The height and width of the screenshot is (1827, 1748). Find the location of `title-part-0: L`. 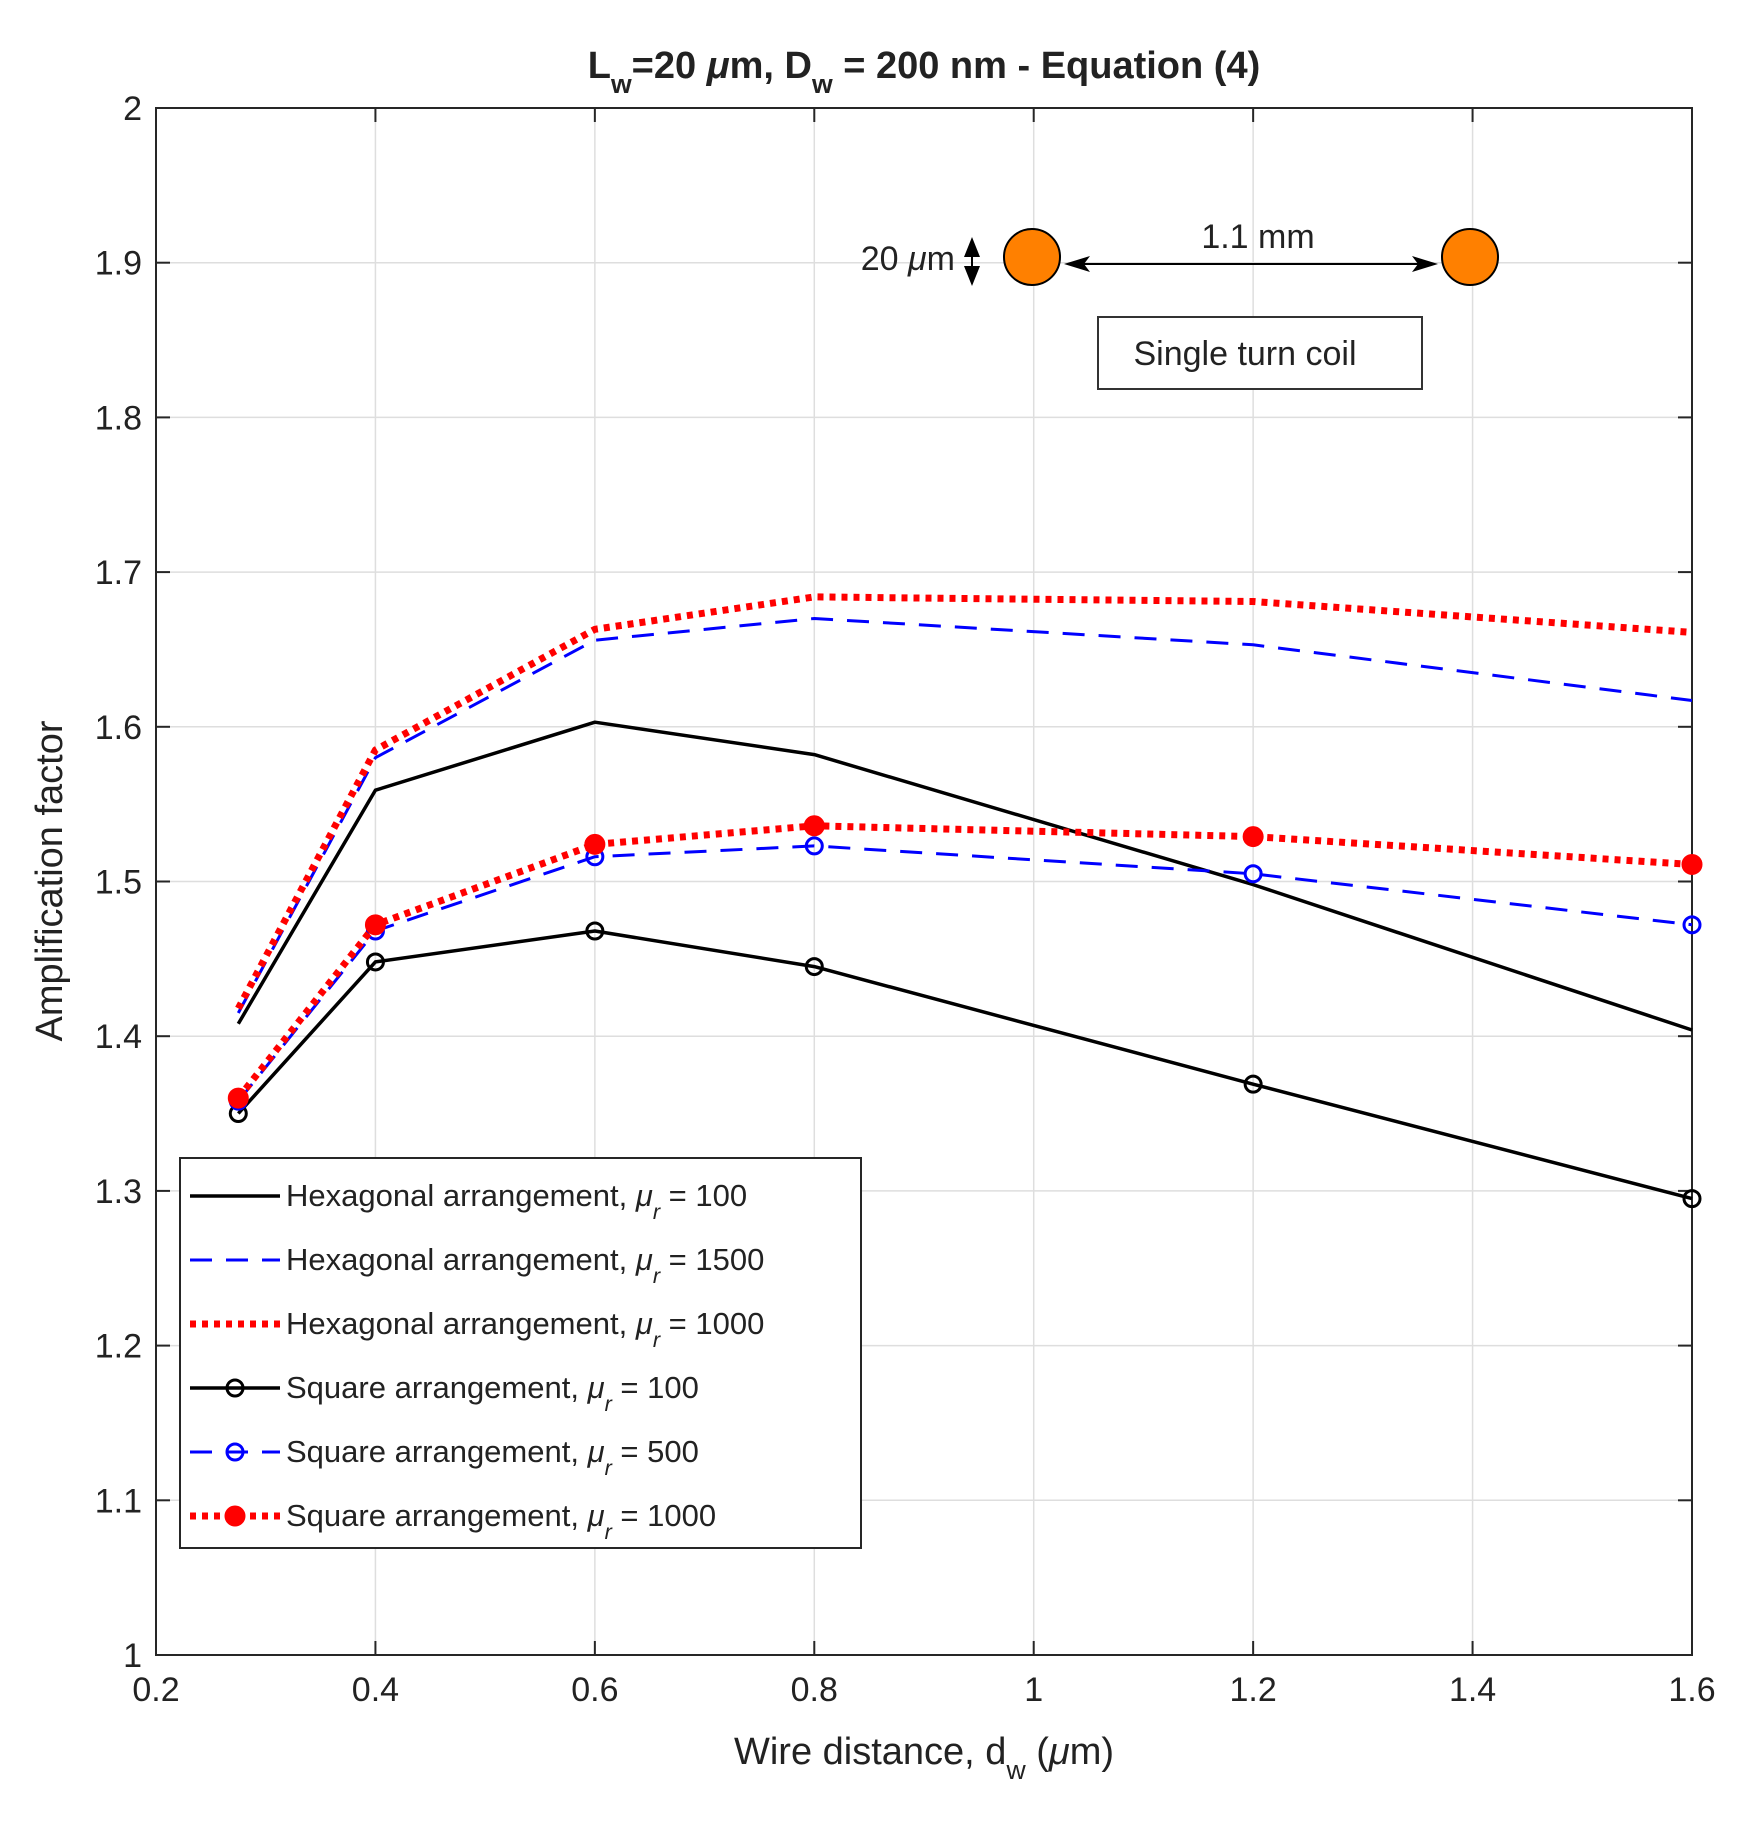

title-part-0: L is located at coordinates (599, 66).